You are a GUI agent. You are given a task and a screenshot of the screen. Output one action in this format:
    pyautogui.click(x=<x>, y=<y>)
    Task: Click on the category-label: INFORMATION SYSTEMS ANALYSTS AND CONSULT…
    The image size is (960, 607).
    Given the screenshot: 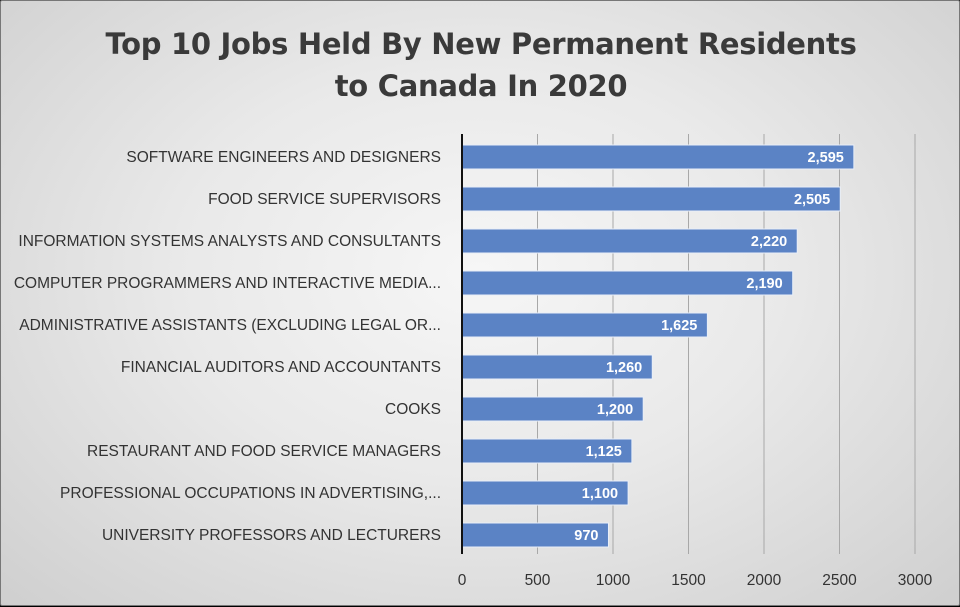 What is the action you would take?
    pyautogui.click(x=229, y=241)
    